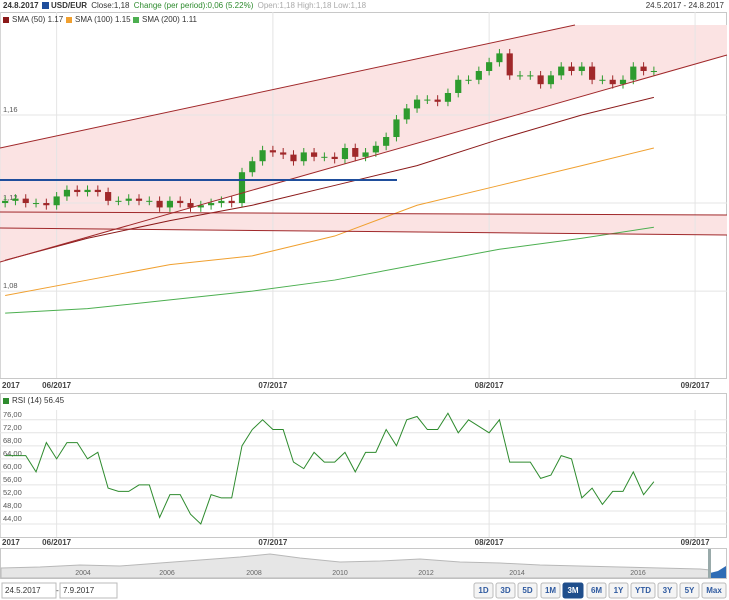  Describe the element at coordinates (12, 453) in the screenshot. I see `y-tick-label: 64,00` at that location.